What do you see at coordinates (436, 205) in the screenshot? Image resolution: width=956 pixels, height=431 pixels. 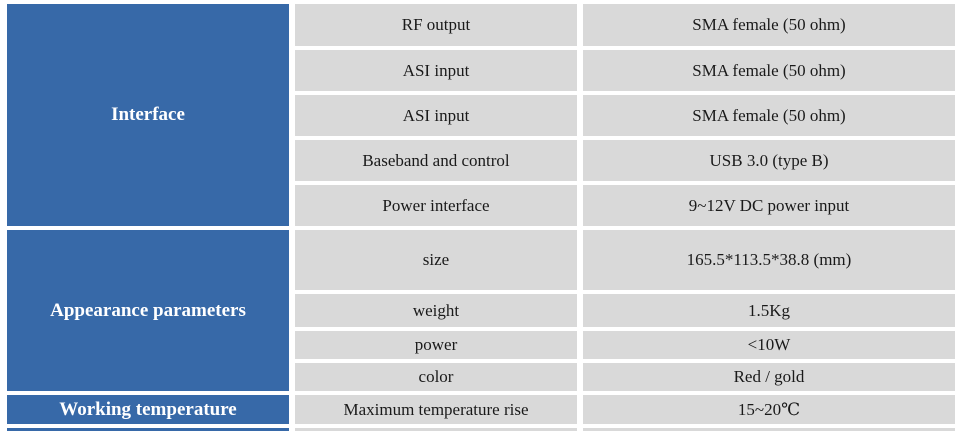 I see `param-cell-power-interface: Power interface` at bounding box center [436, 205].